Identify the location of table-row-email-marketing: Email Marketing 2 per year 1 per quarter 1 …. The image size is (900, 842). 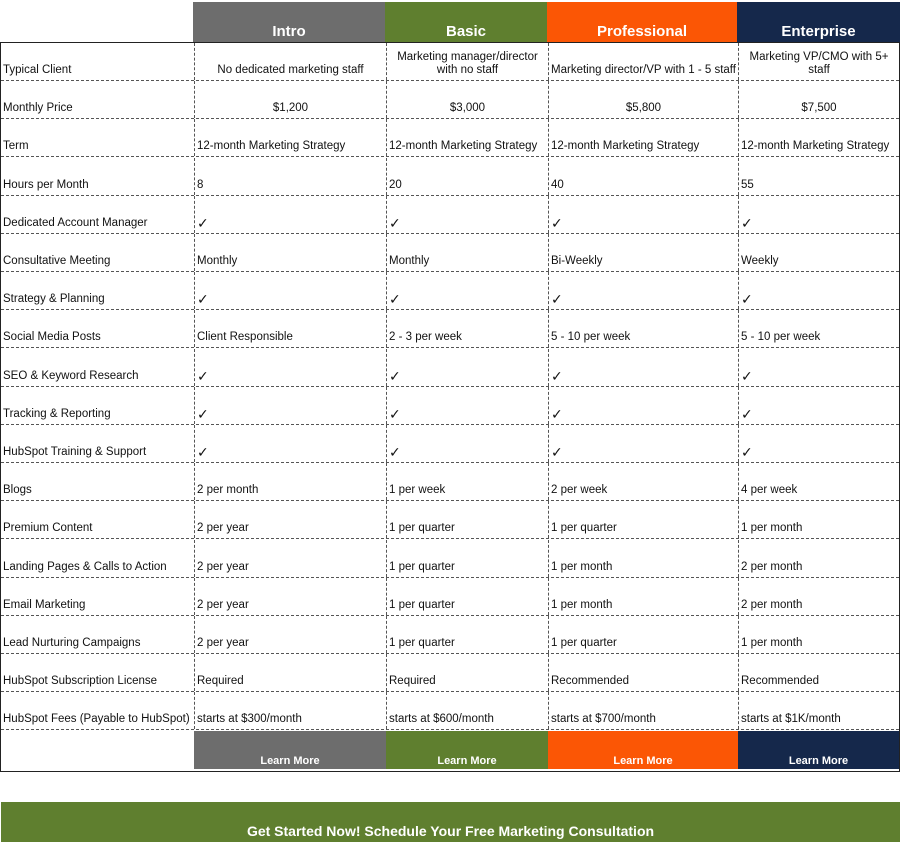
(450, 596).